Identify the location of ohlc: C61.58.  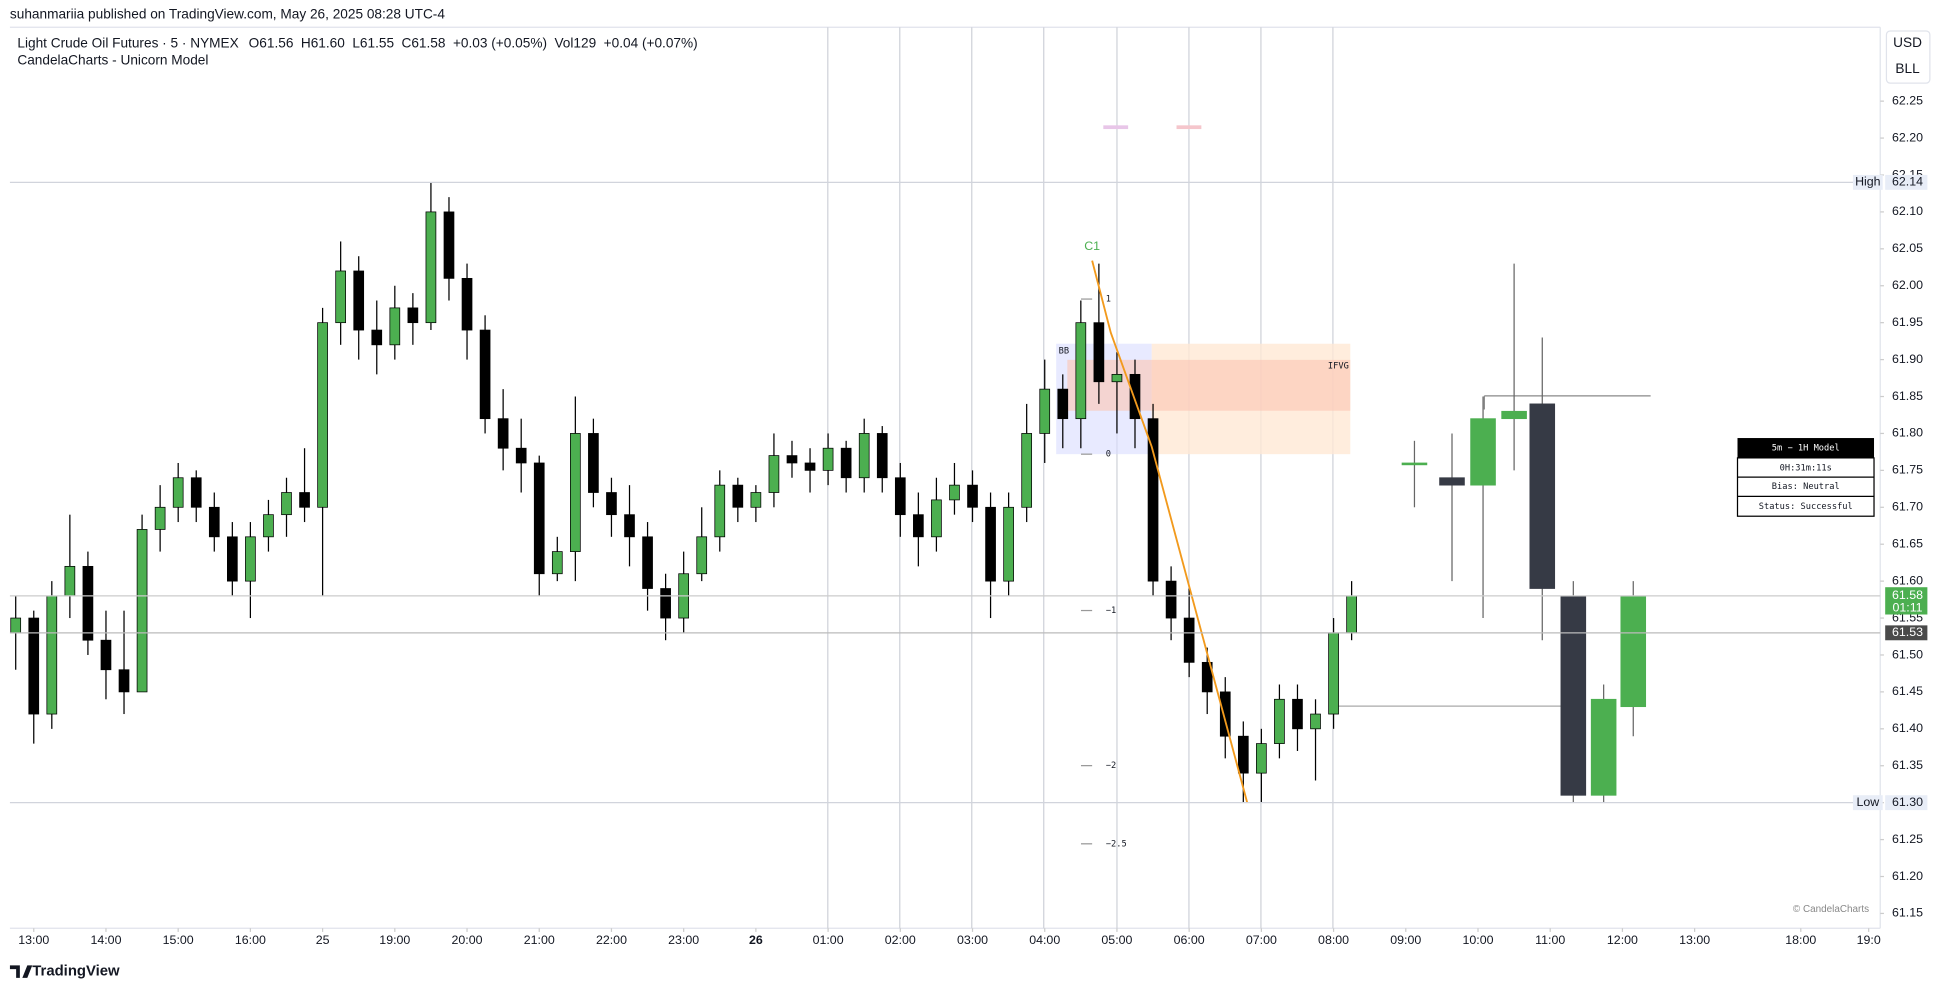
(424, 42).